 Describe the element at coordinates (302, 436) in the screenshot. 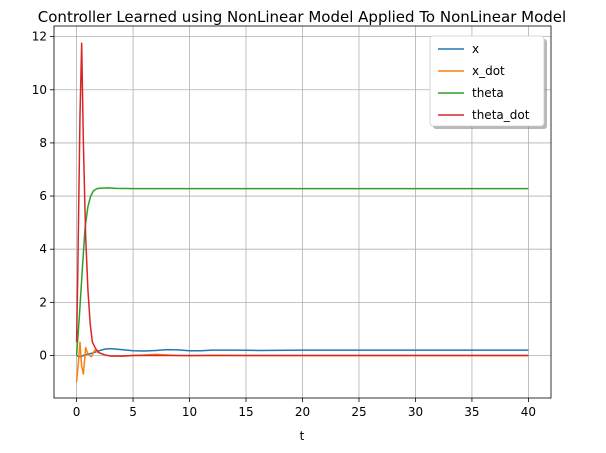

I see `x-axis-label: t` at that location.